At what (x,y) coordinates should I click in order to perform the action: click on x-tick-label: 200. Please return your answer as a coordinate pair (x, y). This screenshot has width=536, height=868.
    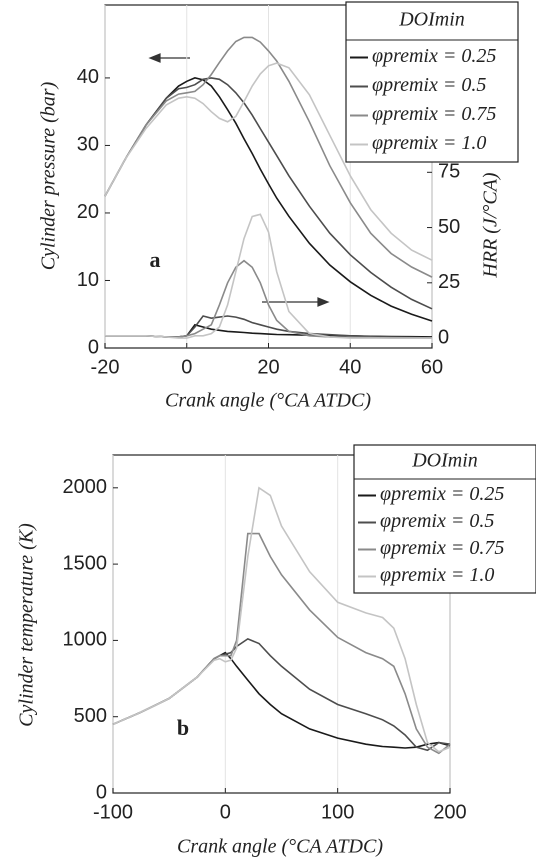
    Looking at the image, I should click on (449, 812).